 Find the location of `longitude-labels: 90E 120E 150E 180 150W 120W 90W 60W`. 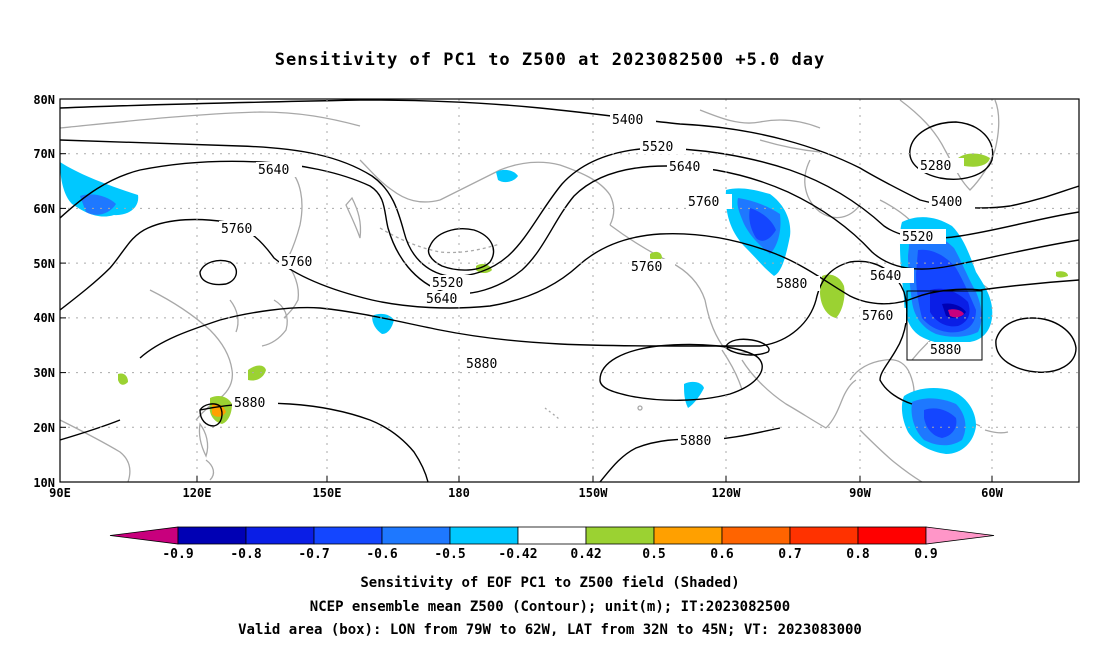

longitude-labels: 90E 120E 150E 180 150W 120W 90W 60W is located at coordinates (526, 493).